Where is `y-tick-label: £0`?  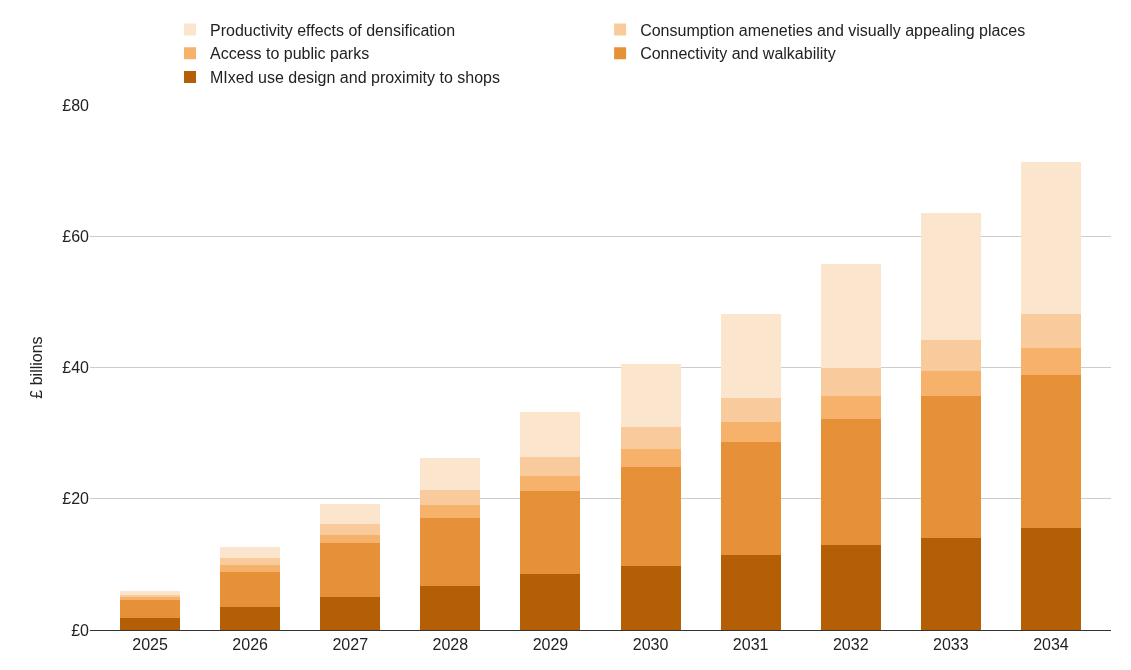 y-tick-label: £0 is located at coordinates (80, 630).